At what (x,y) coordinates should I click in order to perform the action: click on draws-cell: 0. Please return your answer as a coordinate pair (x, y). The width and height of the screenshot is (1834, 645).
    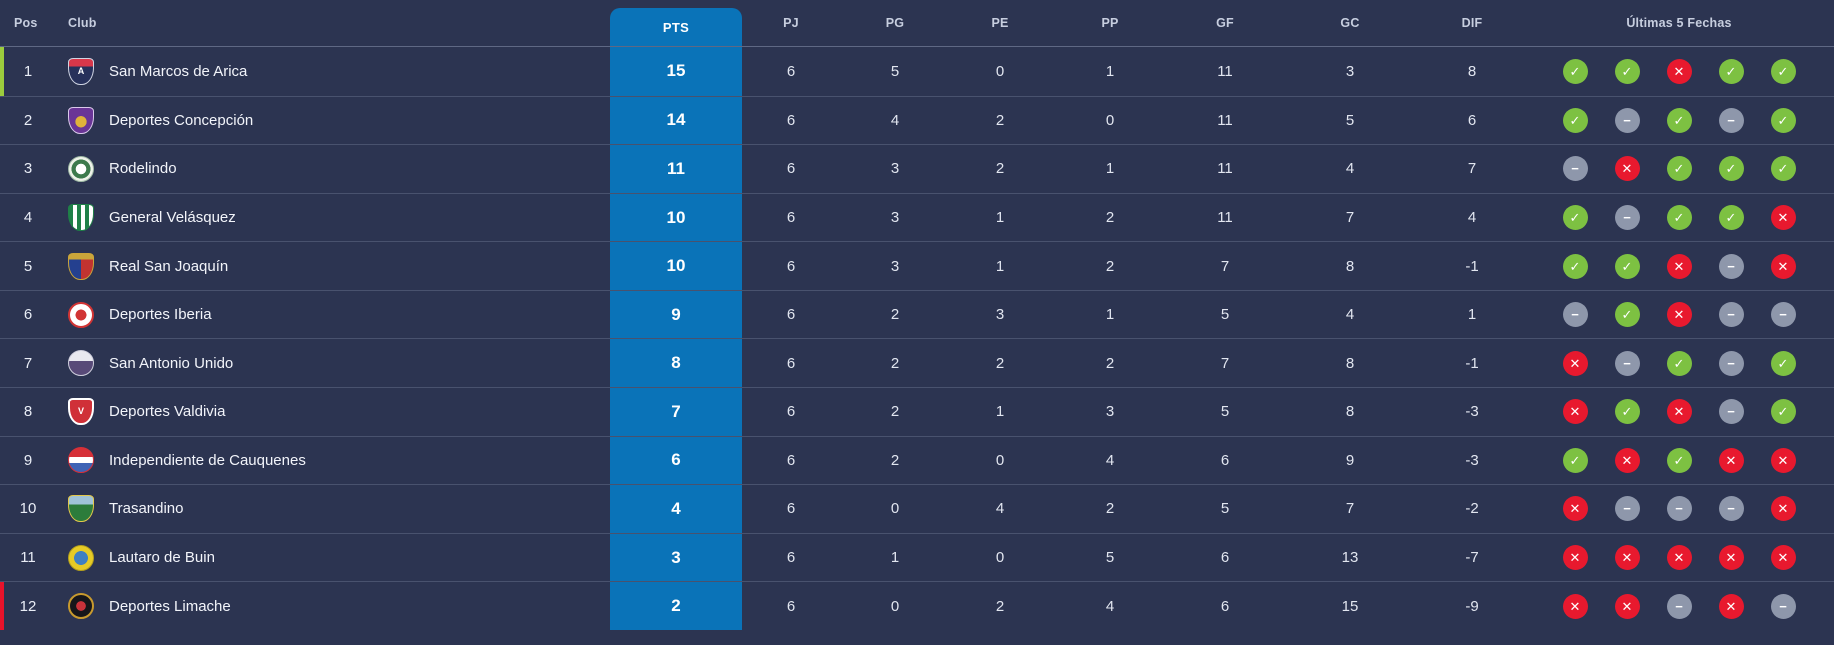
    Looking at the image, I should click on (1000, 460).